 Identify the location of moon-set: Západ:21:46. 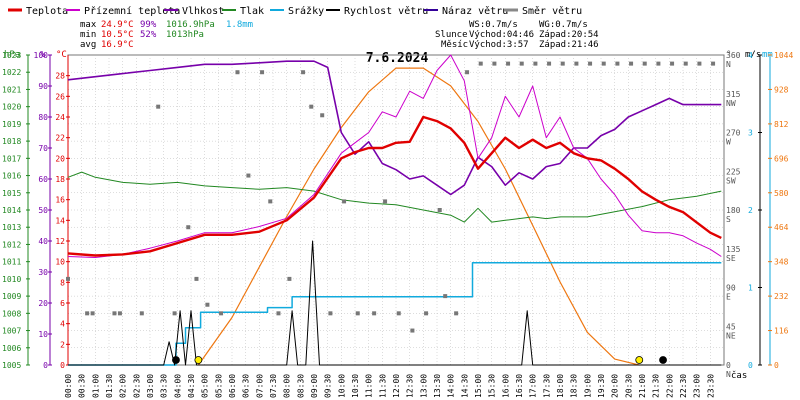
(569, 45).